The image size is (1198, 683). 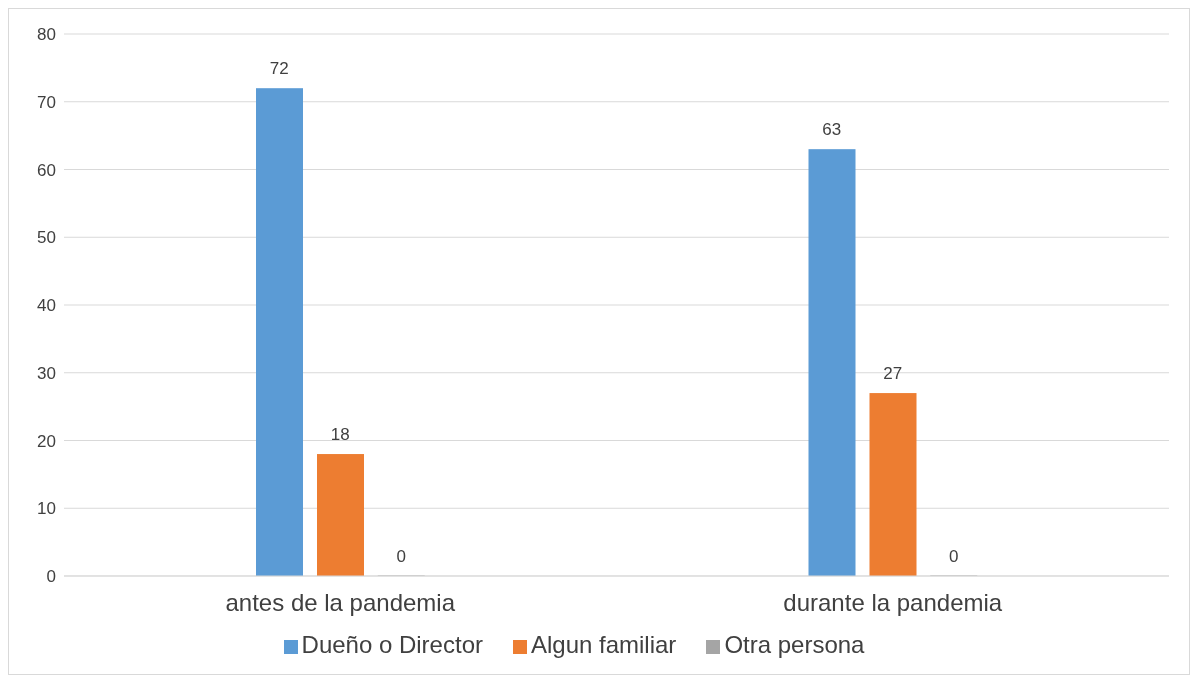 I want to click on y-tick-label: 60, so click(x=46, y=170).